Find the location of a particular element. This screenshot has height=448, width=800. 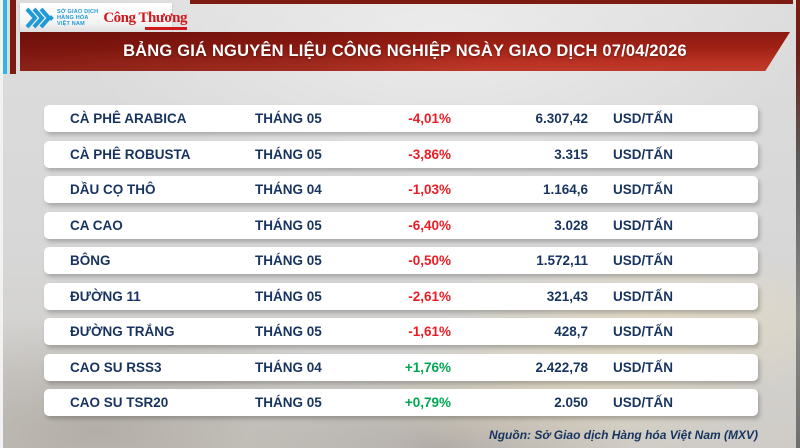

change-percent: -3,86% is located at coordinates (429, 154).